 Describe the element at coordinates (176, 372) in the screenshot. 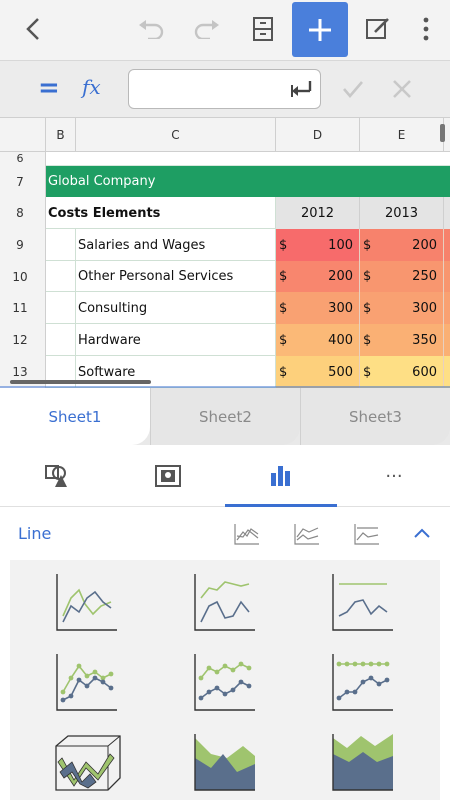

I see `cost-element-label: Software` at that location.